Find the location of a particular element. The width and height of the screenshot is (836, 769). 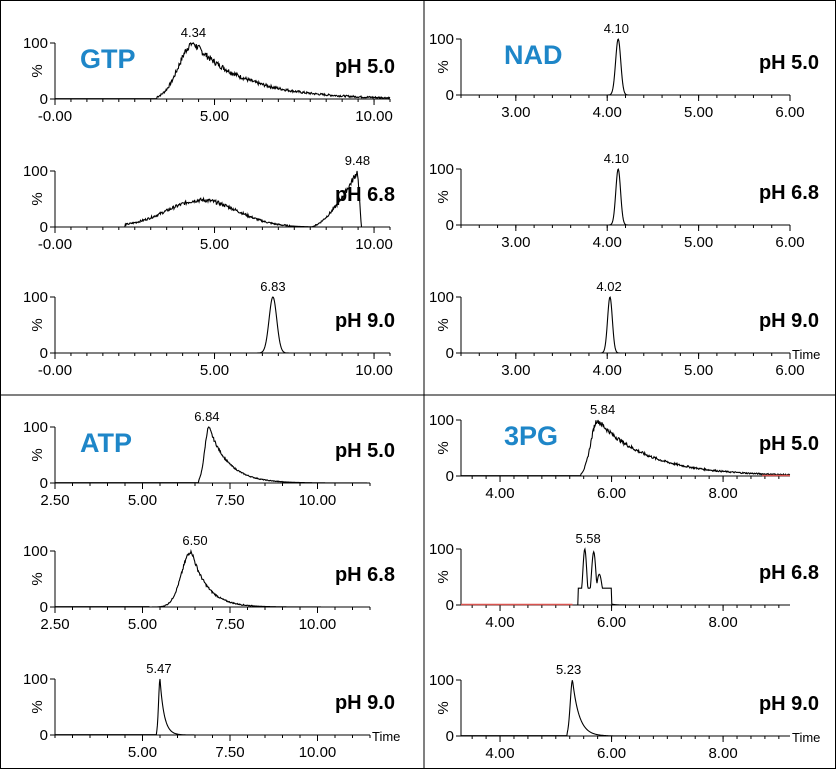

chromatogram-3pg-0: 100 0% 4.00 6.00 8.00 5.84 pH 5.0 3PG is located at coordinates (624, 452).